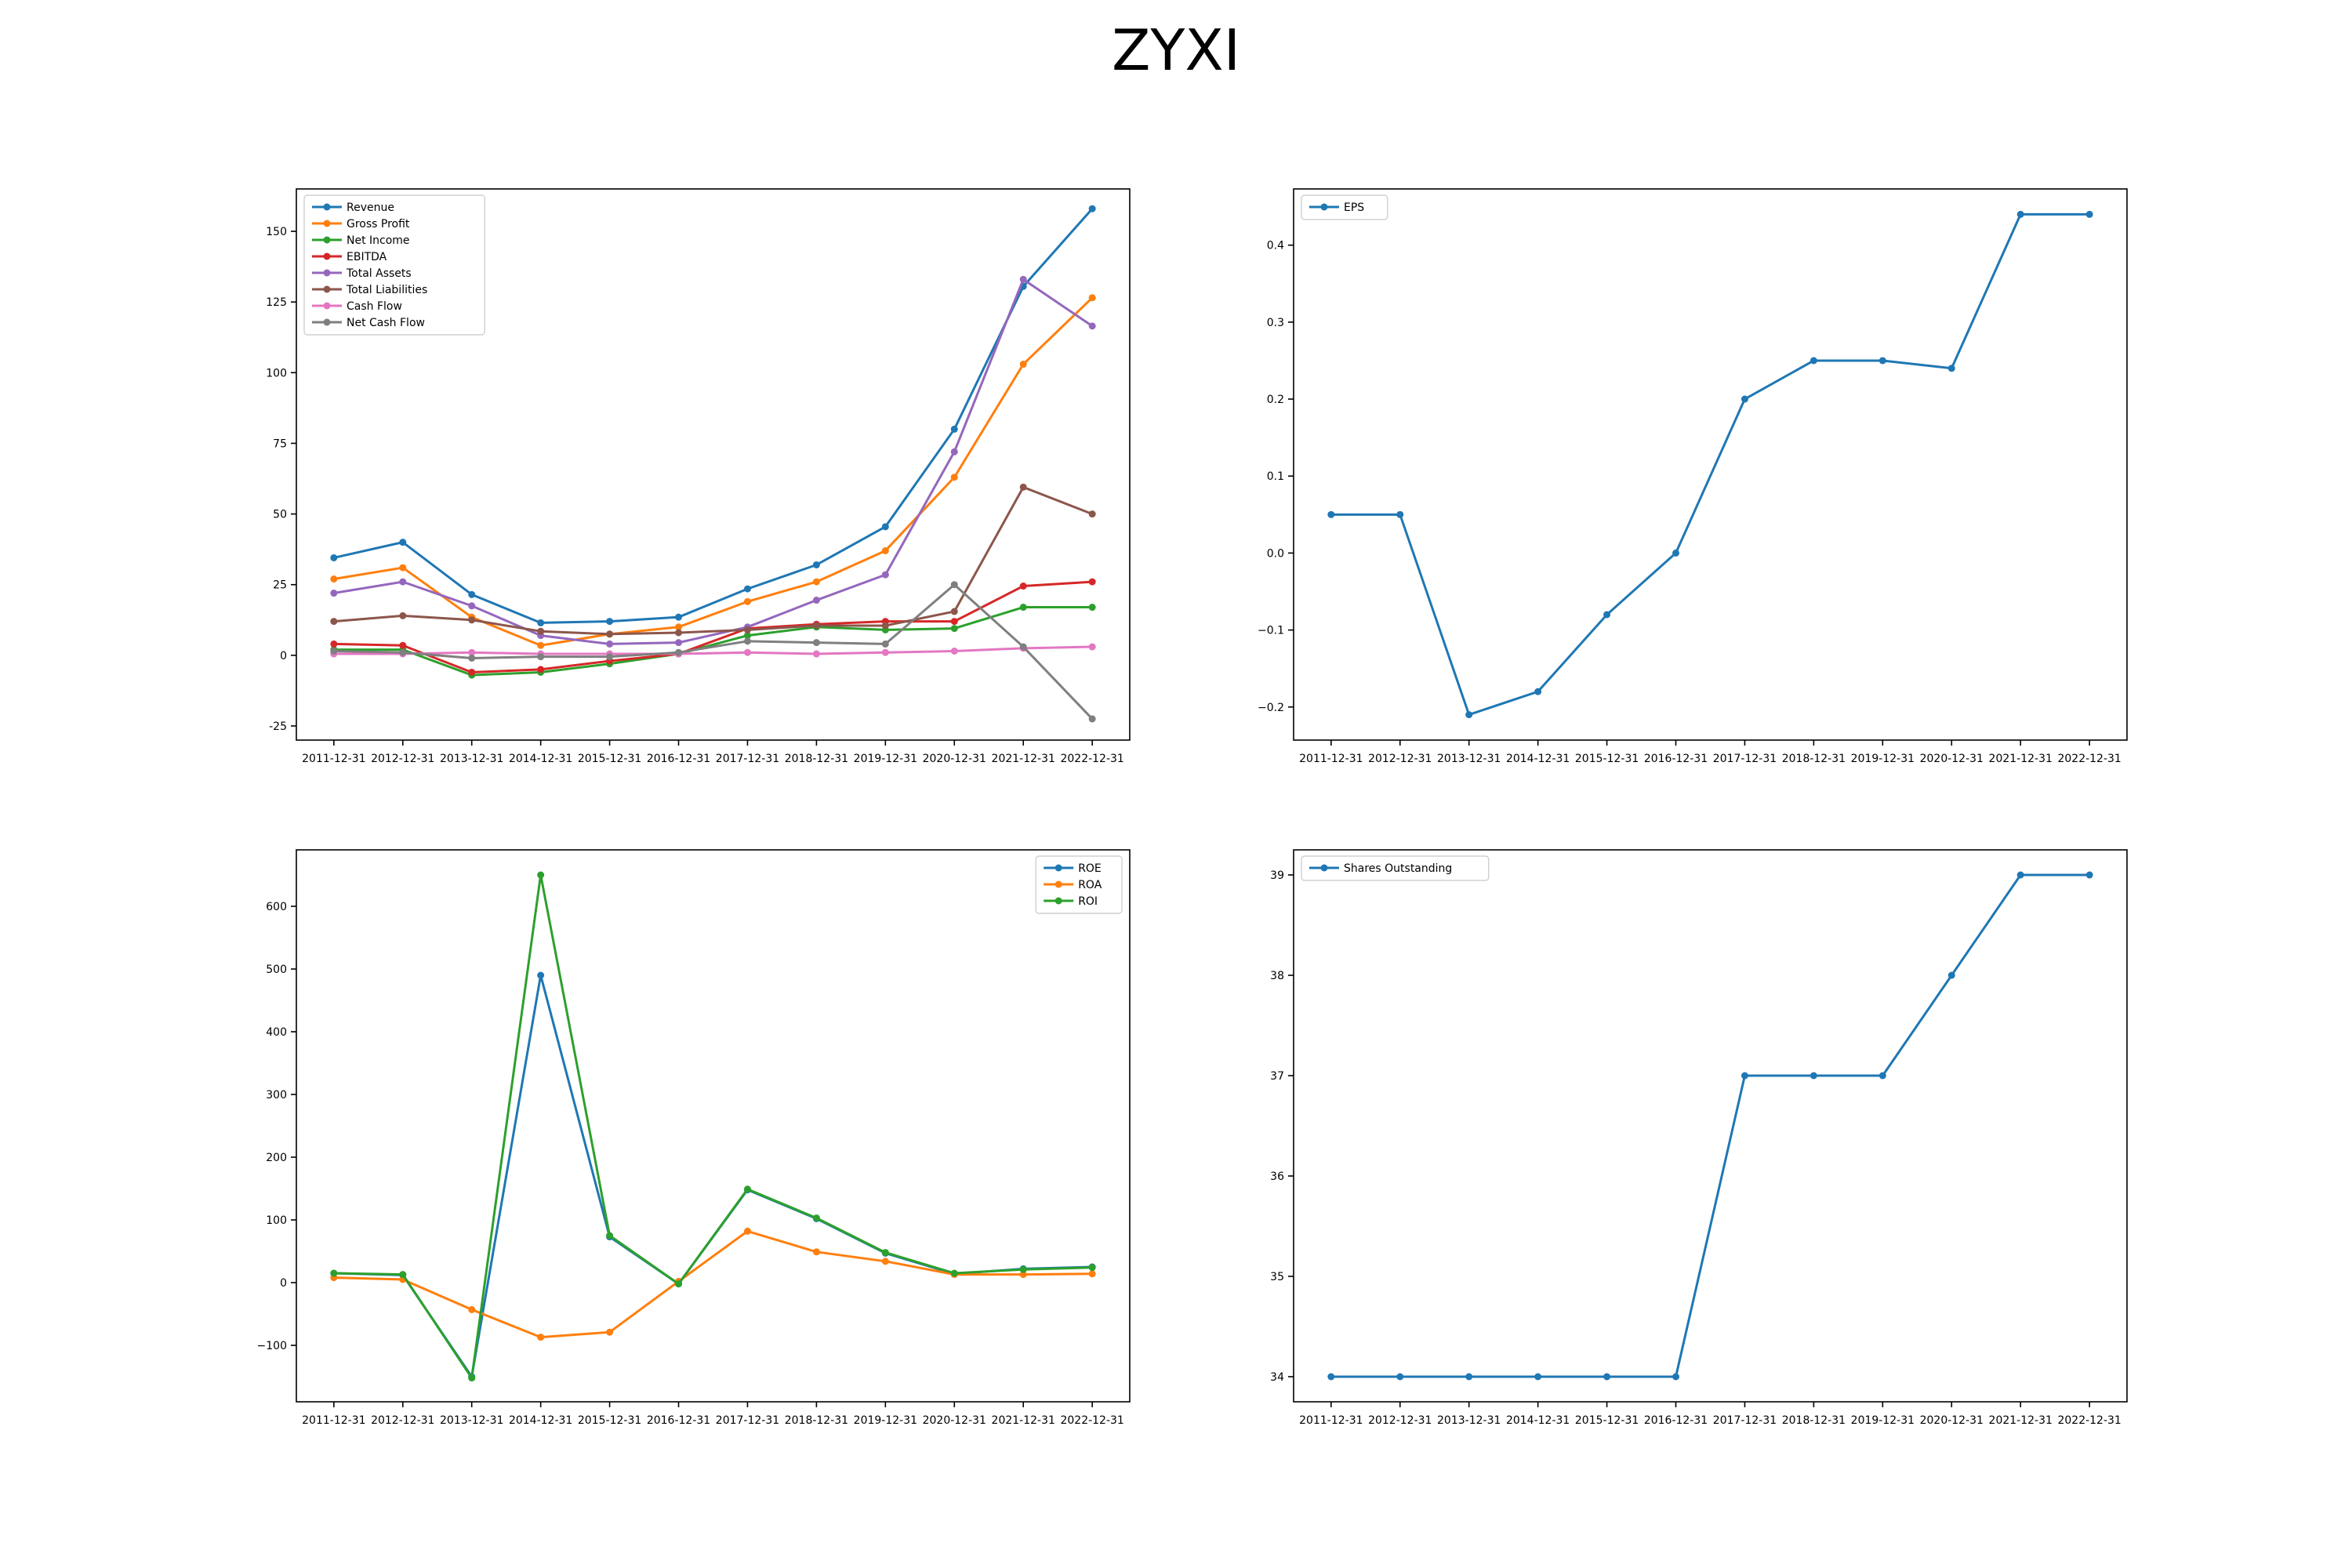 This screenshot has height=1568, width=2352. Describe the element at coordinates (1277, 976) in the screenshot. I see `y-tick-label: 38` at that location.